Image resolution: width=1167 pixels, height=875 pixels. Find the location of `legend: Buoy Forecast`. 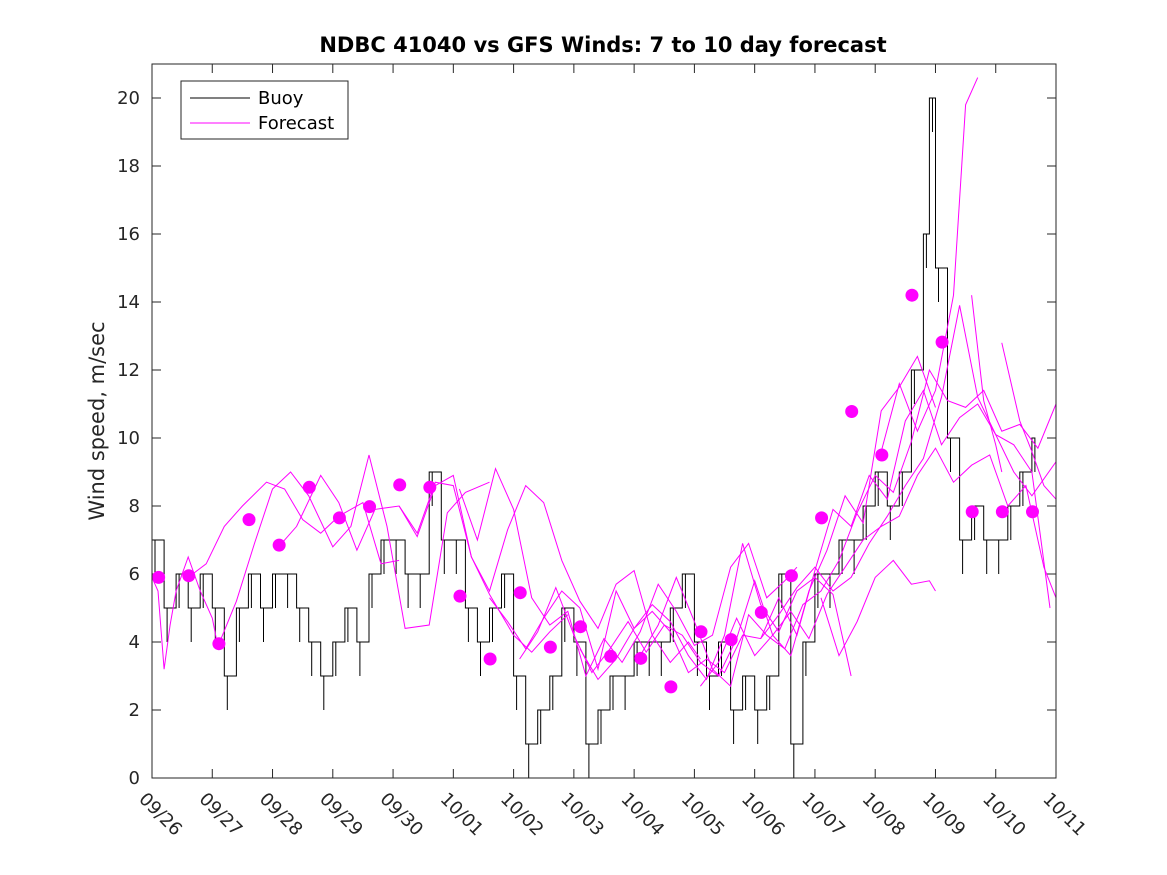

legend: Buoy Forecast is located at coordinates (264, 110).